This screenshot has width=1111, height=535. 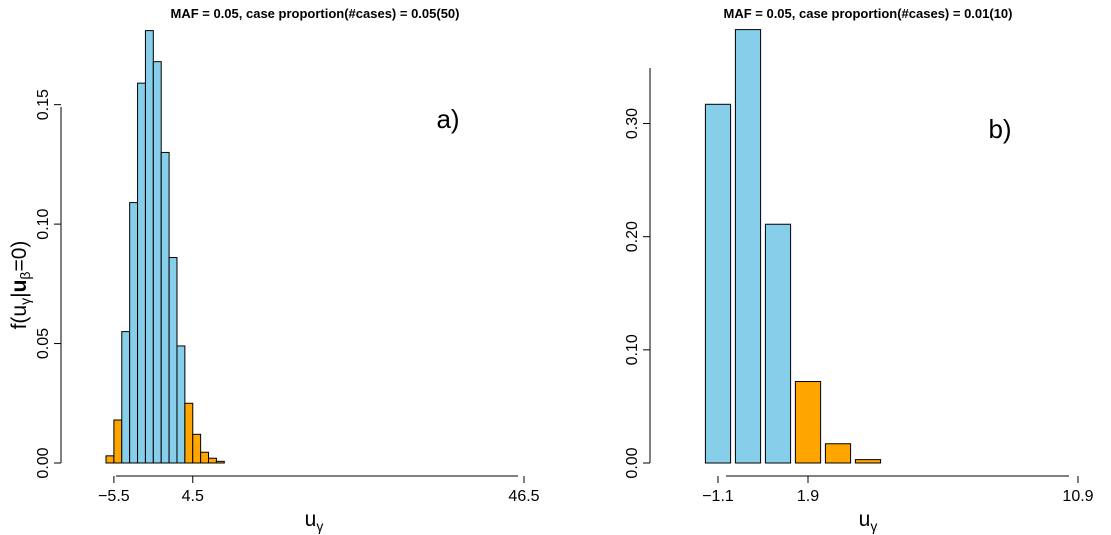 I want to click on panel-b-y-tick-label: 0.30, so click(x=632, y=123).